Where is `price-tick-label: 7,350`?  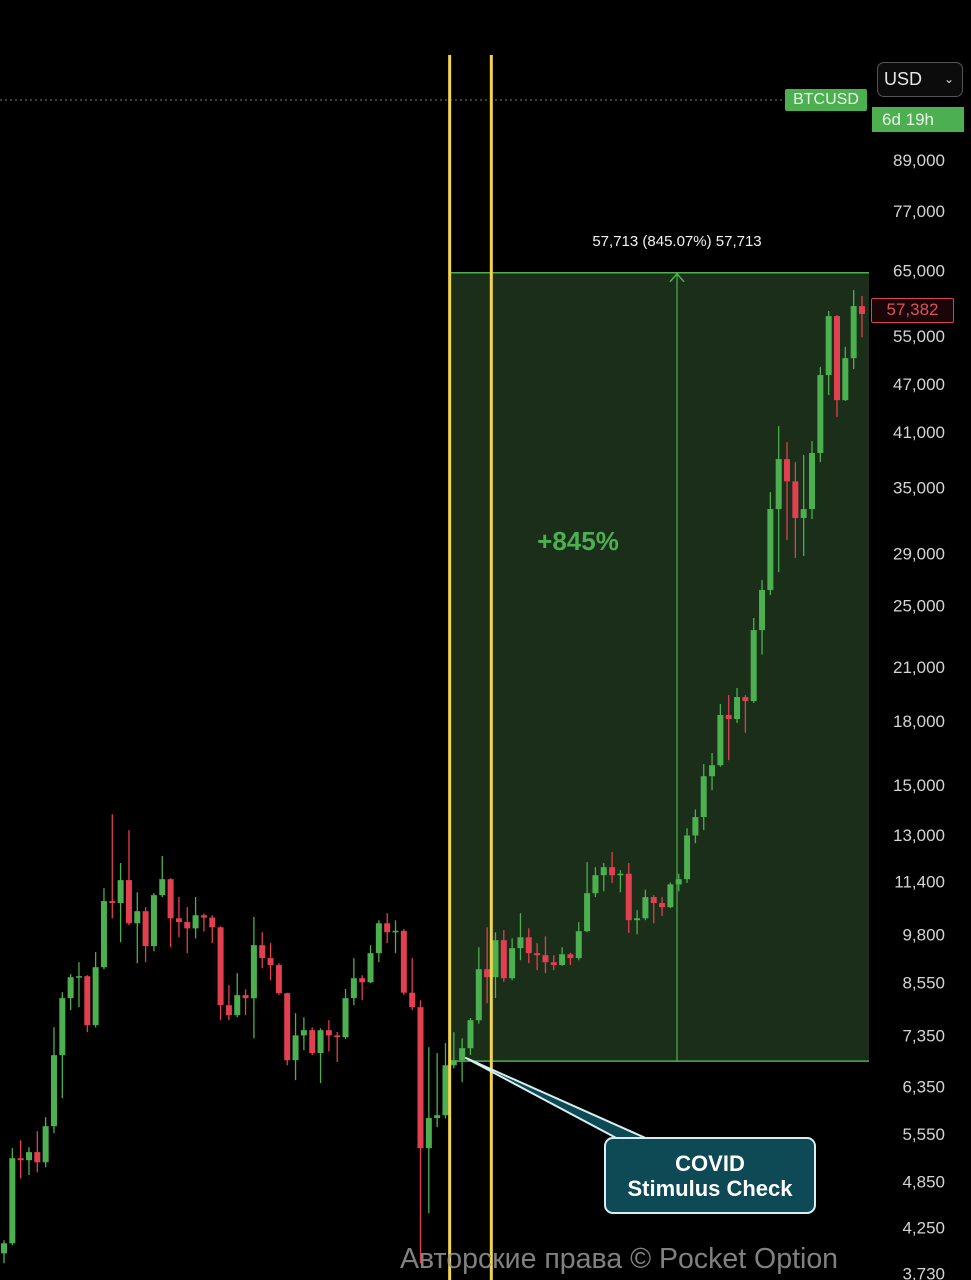
price-tick-label: 7,350 is located at coordinates (923, 1035).